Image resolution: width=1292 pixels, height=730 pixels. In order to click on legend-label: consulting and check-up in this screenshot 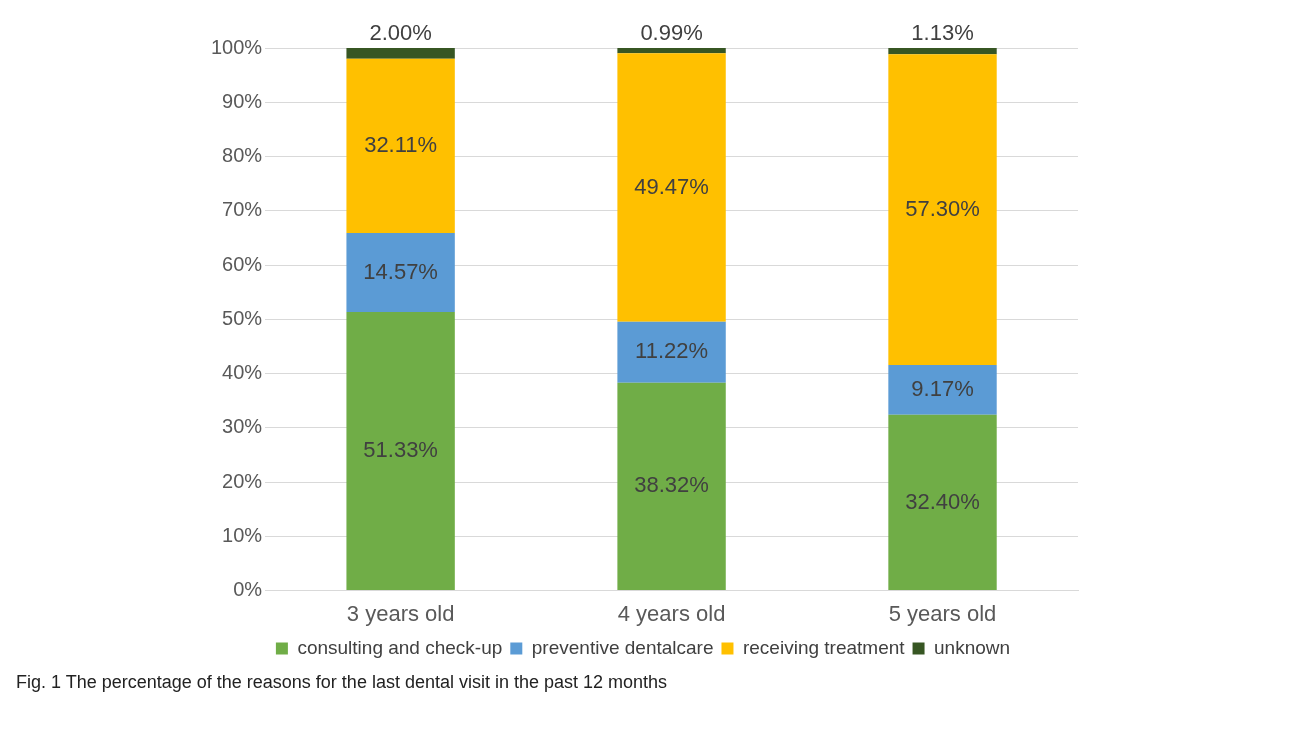, I will do `click(400, 647)`.